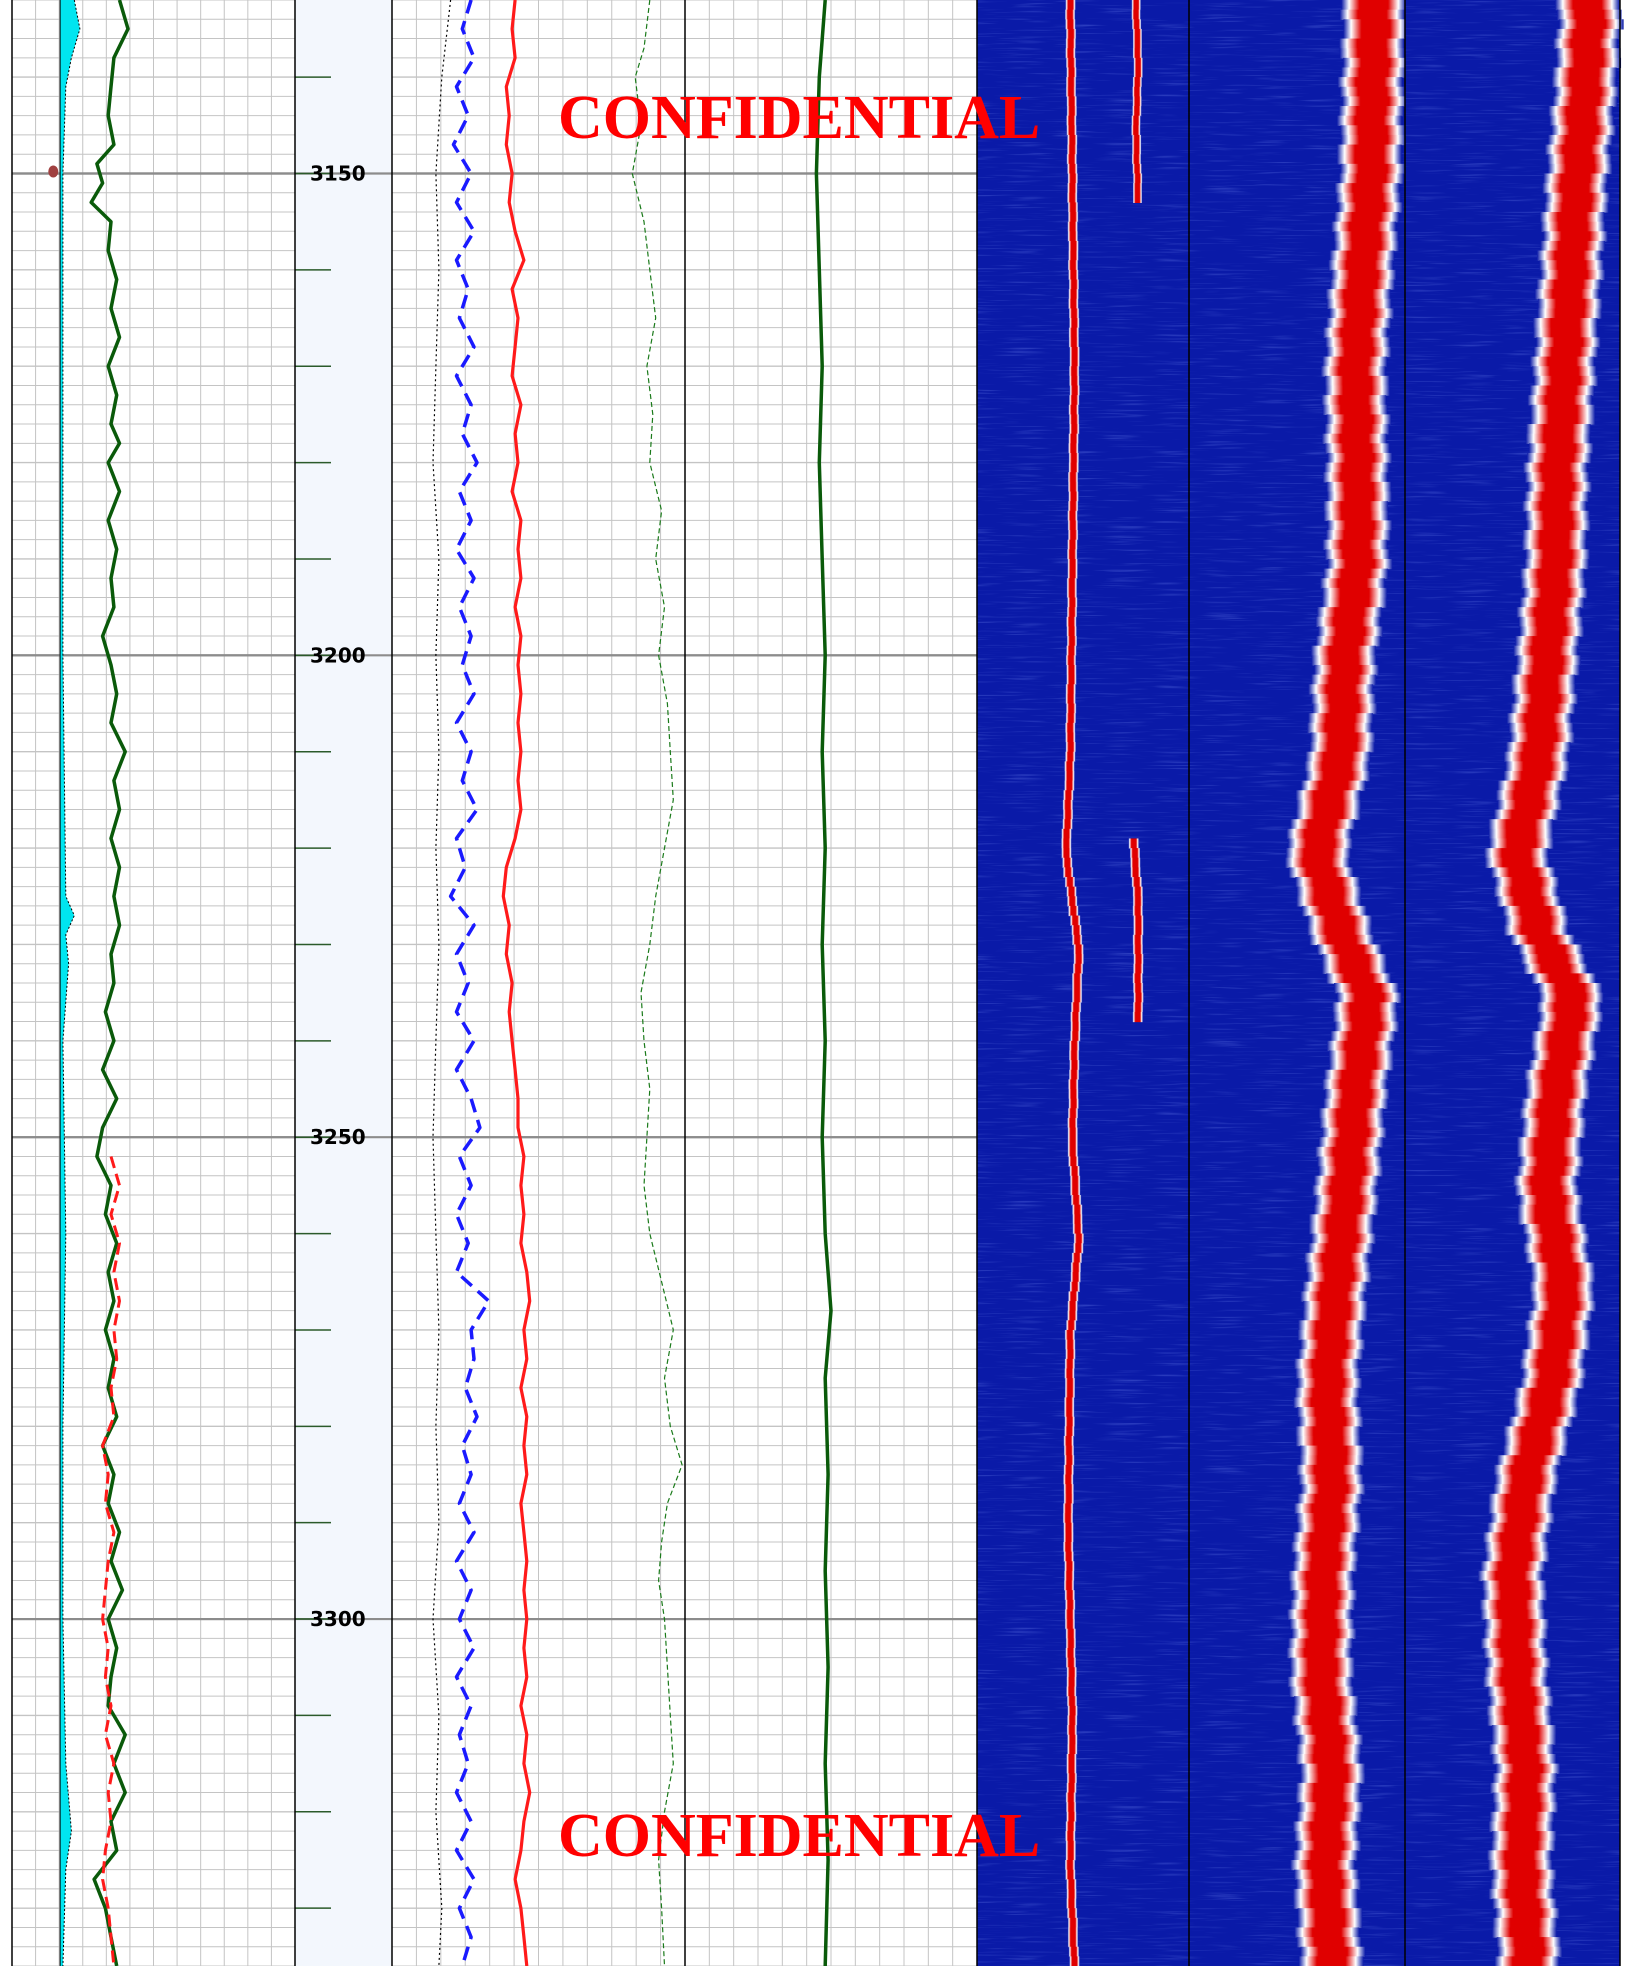 The width and height of the screenshot is (1632, 1966). I want to click on watermark-bottom: CONFIDENTIAL, so click(799, 1836).